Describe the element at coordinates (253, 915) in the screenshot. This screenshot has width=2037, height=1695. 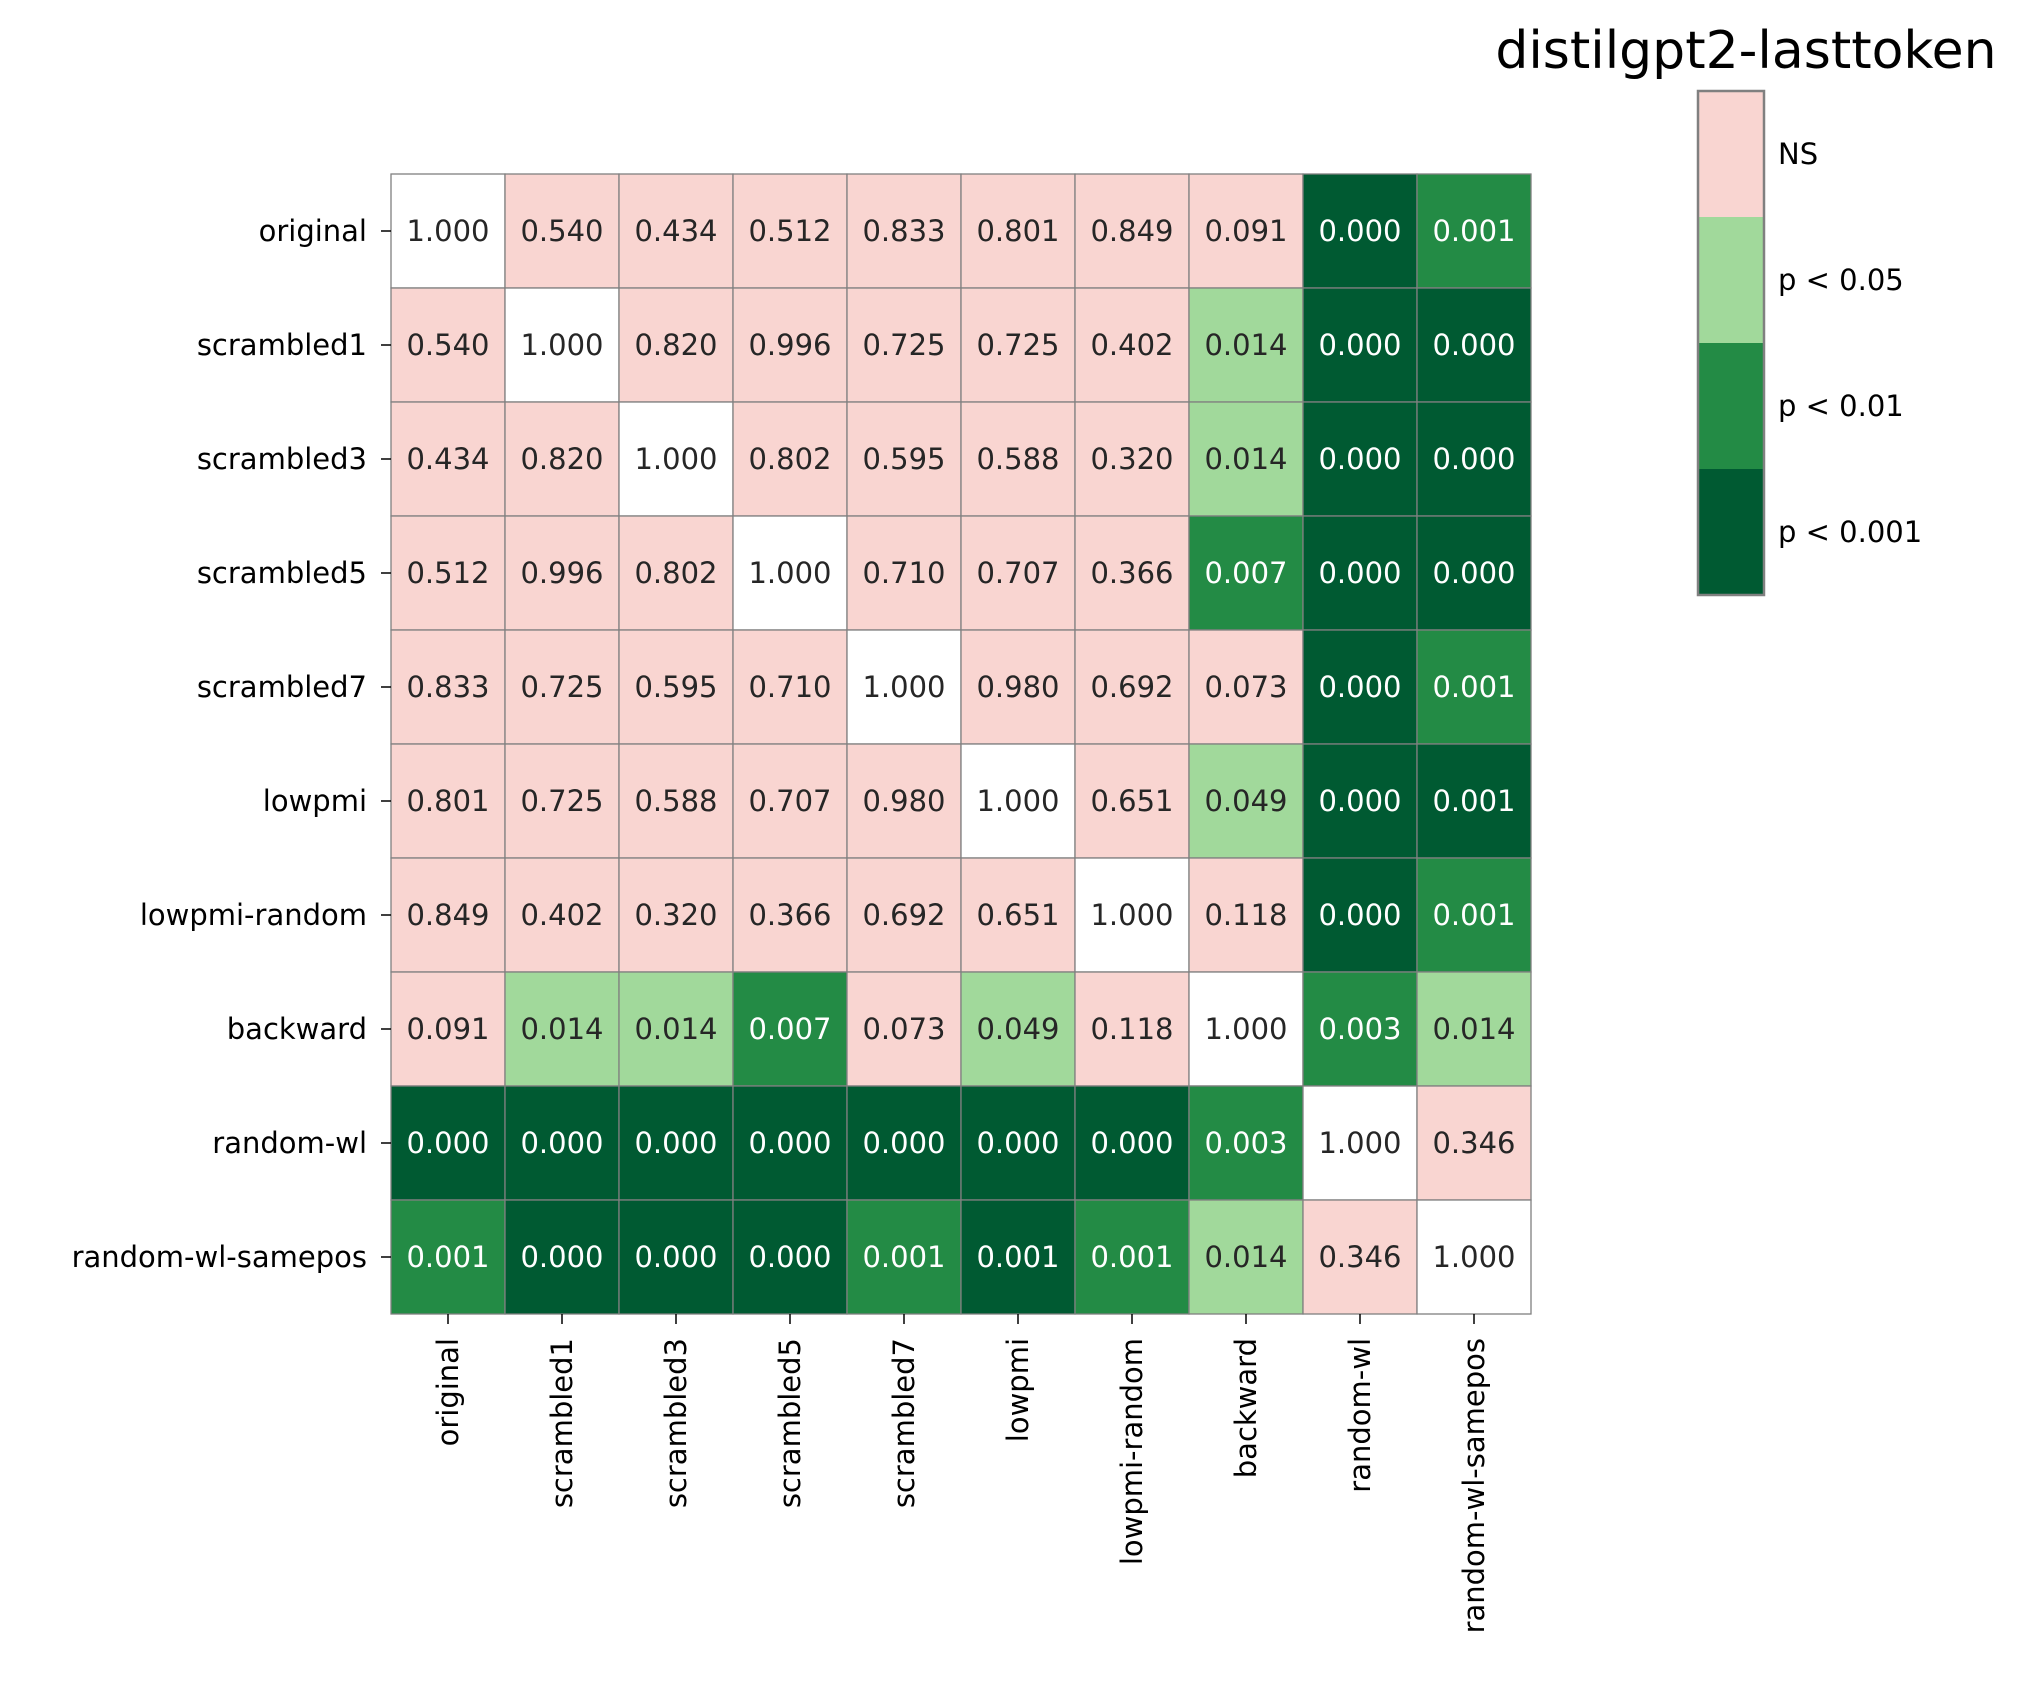
I see `row-label: lowpmi-random` at that location.